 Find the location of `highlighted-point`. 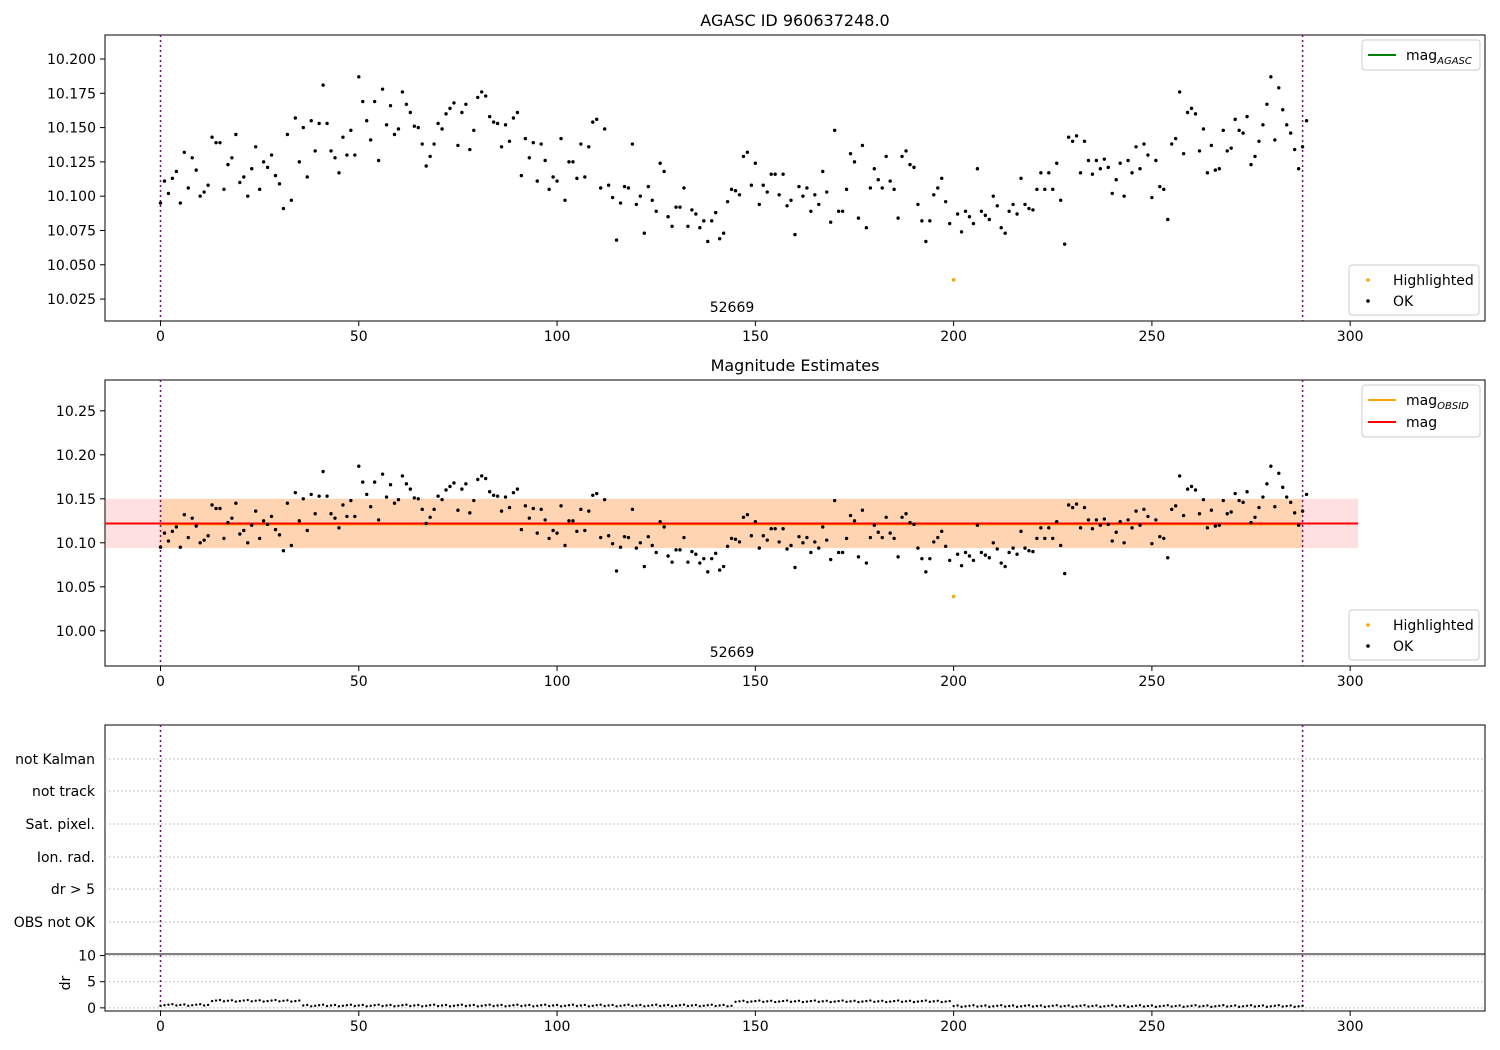

highlighted-point is located at coordinates (953, 596).